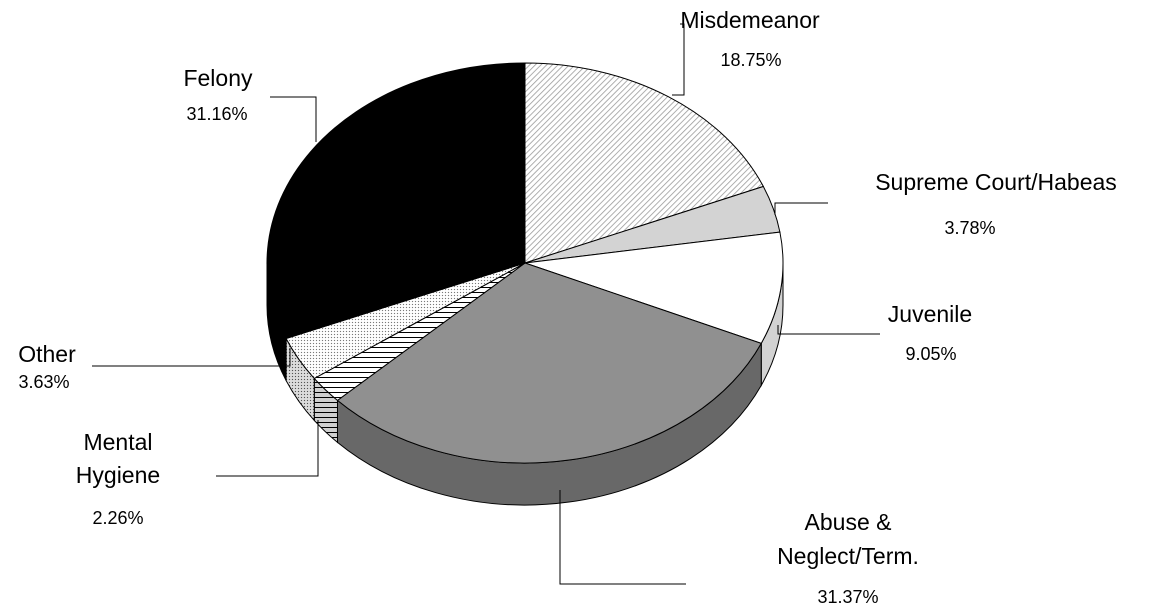  I want to click on slice-label: Neglect/Term., so click(848, 556).